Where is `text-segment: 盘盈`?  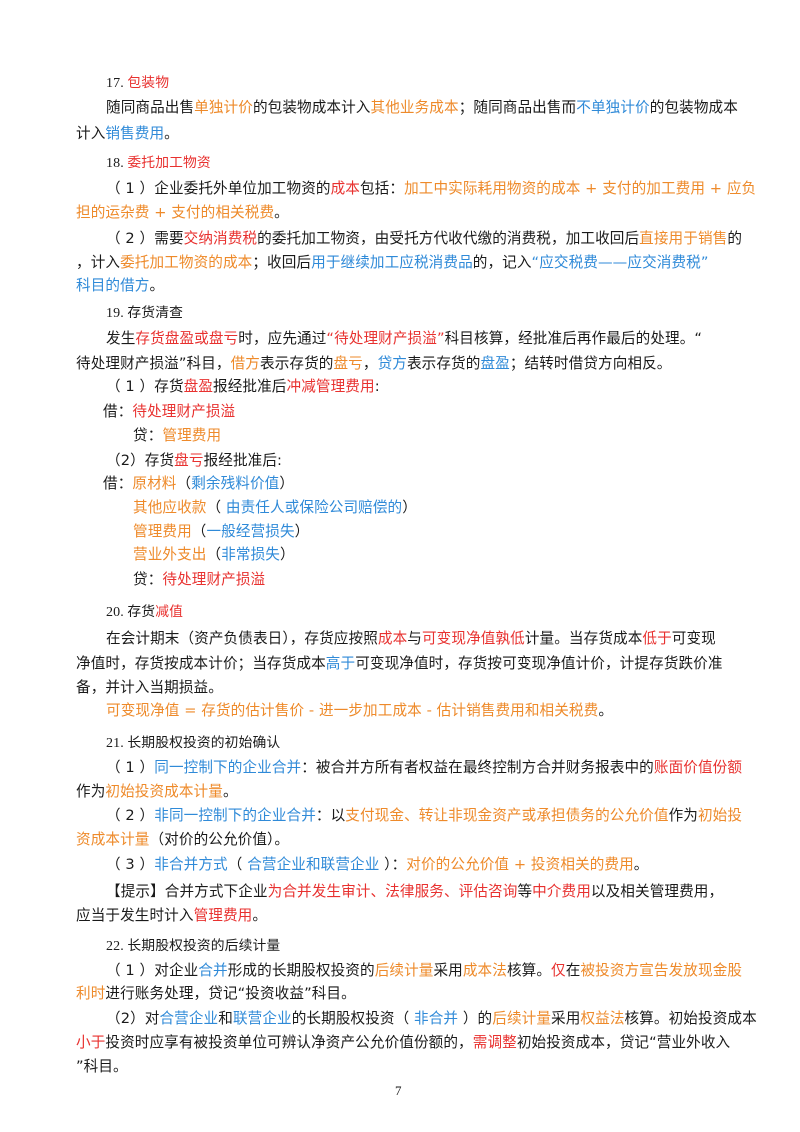 text-segment: 盘盈 is located at coordinates (495, 363).